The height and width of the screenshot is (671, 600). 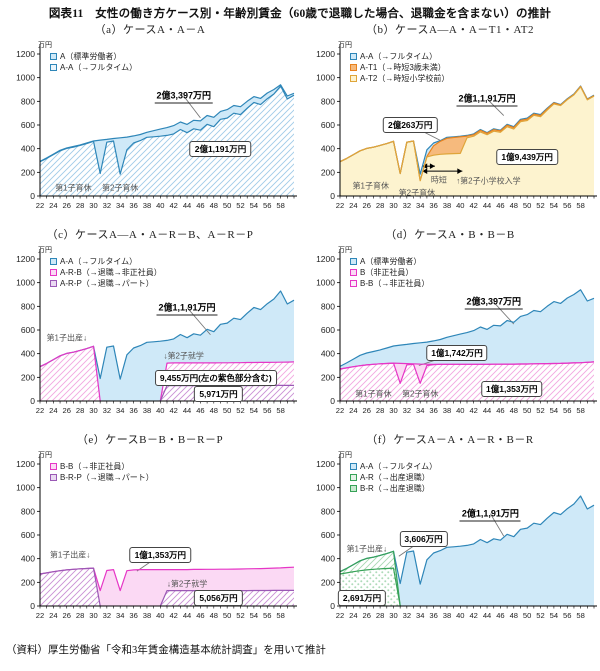 What do you see at coordinates (504, 313) in the screenshot?
I see `leader-line` at bounding box center [504, 313].